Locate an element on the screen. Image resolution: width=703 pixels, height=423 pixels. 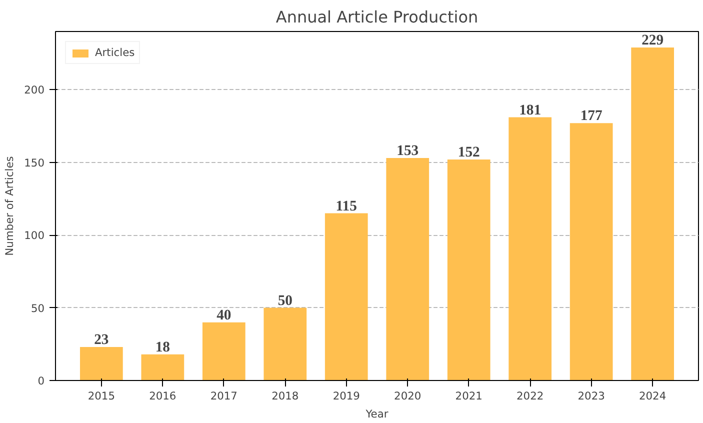
y-tick-label: 200 is located at coordinates (34, 90).